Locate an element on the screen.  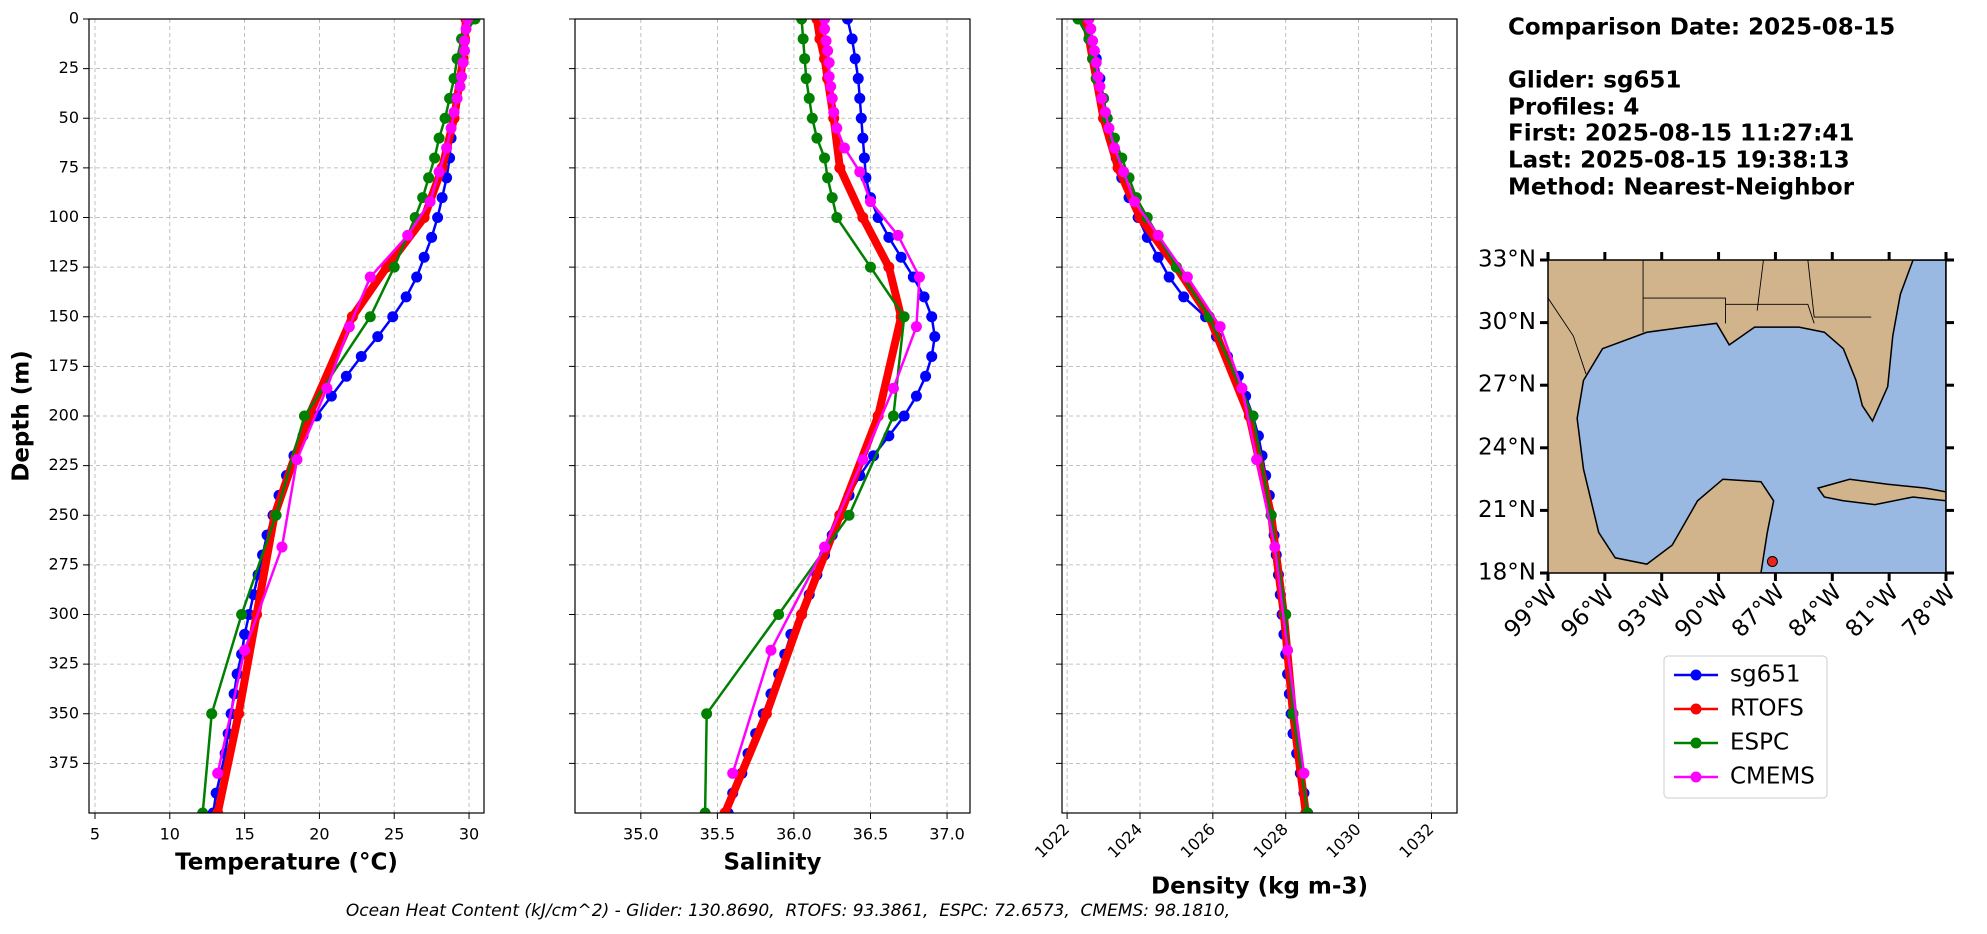
legend-label: RTOFS is located at coordinates (1767, 709).